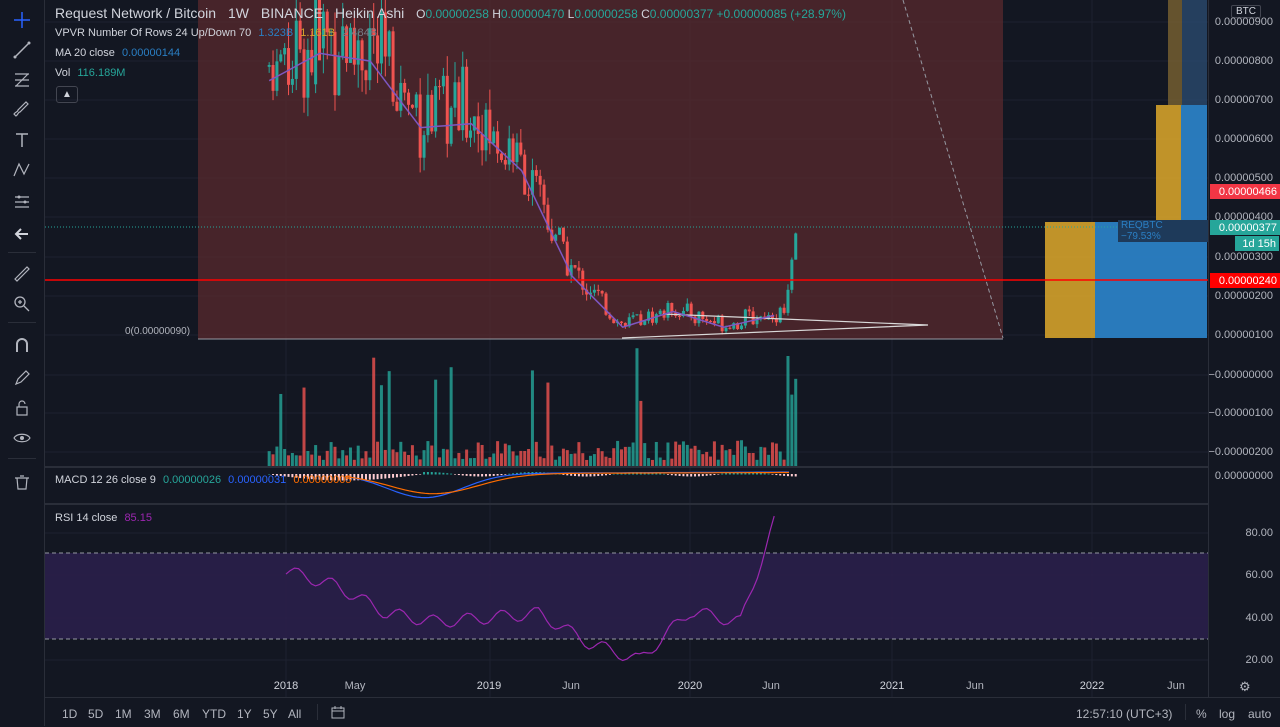 Image resolution: width=1280 pixels, height=727 pixels. What do you see at coordinates (152, 714) in the screenshot?
I see `timeframe-3m: 3M` at bounding box center [152, 714].